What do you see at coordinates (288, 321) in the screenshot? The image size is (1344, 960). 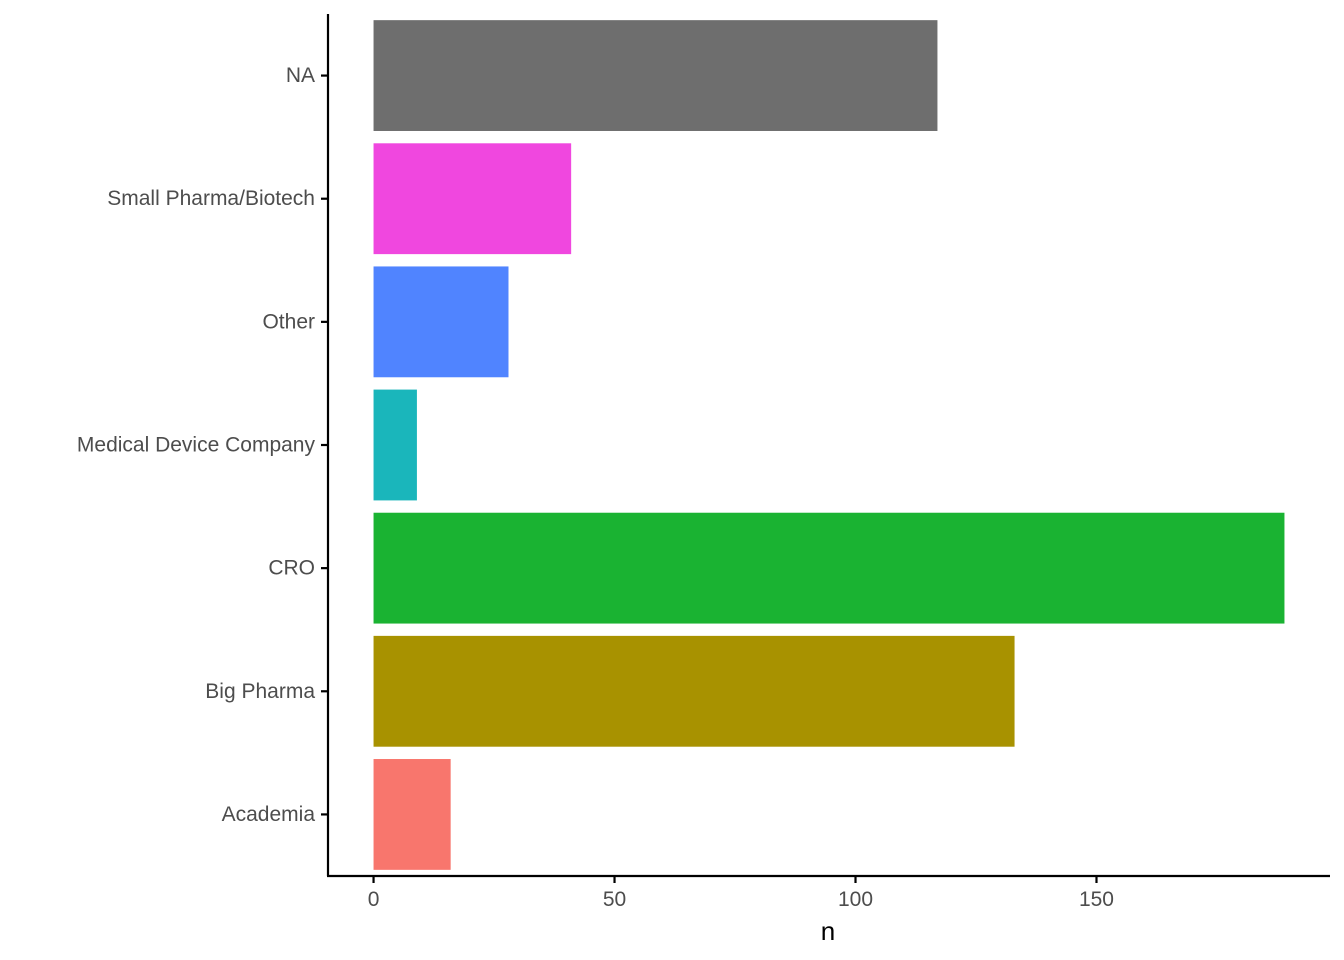 I see `y-tick-label: Other` at bounding box center [288, 321].